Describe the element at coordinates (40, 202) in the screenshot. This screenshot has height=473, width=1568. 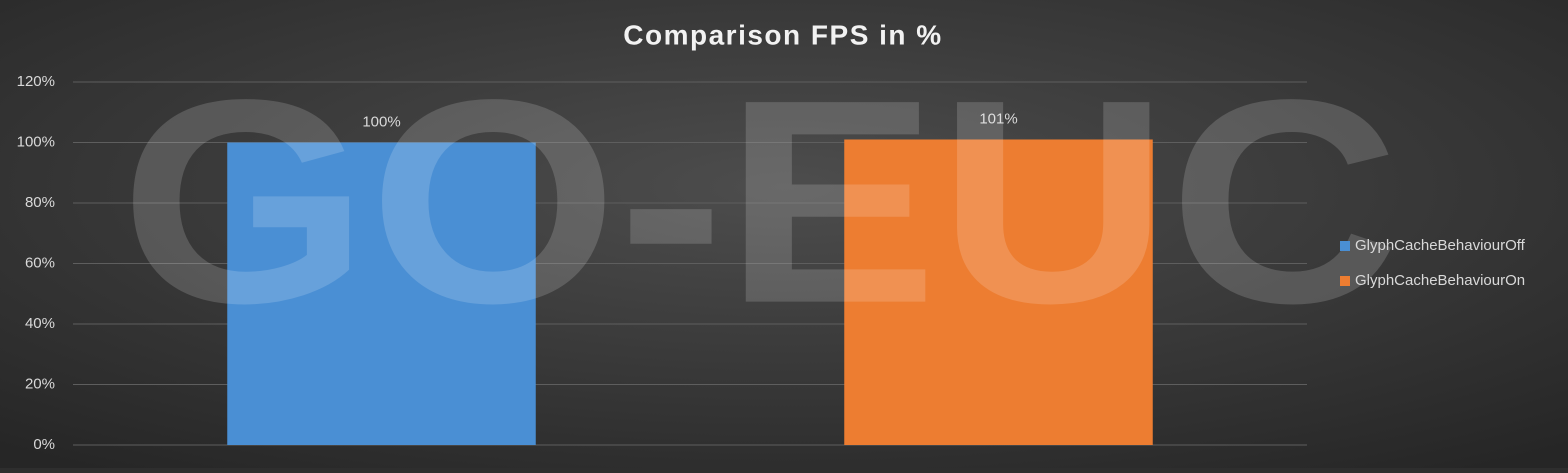
I see `y-tick-label: 80%` at that location.